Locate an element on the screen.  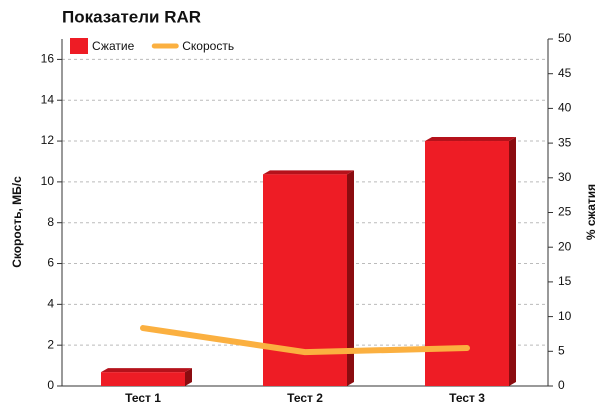
y-tick-label: 14 is located at coordinates (48, 99).